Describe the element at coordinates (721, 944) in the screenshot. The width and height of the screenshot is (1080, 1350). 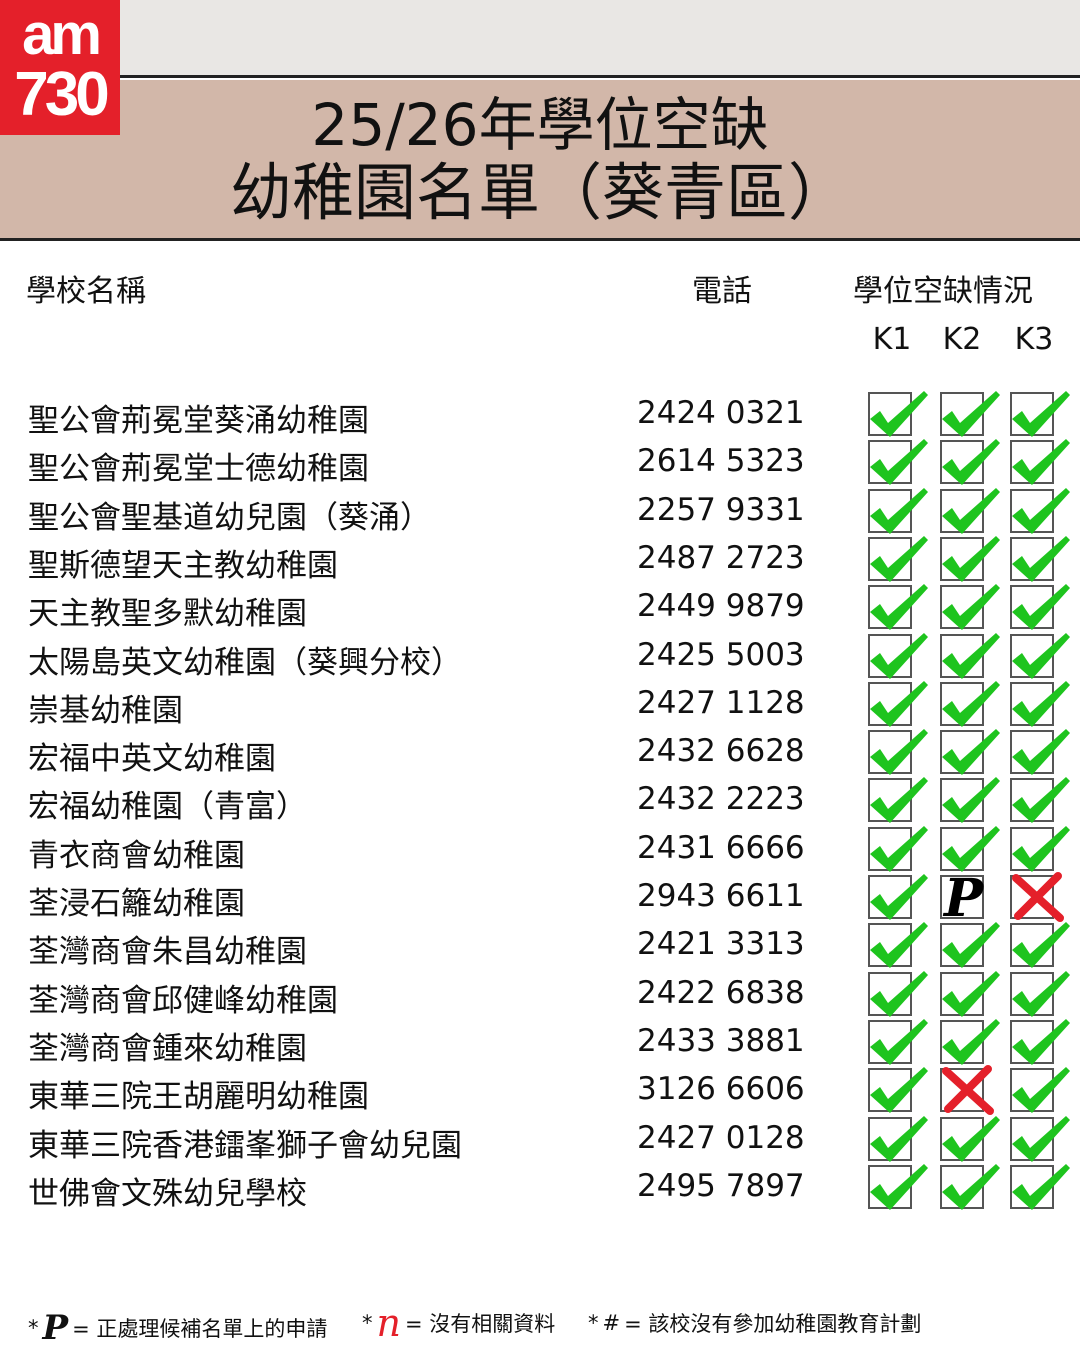
I see `school-phone: 2421 3313` at that location.